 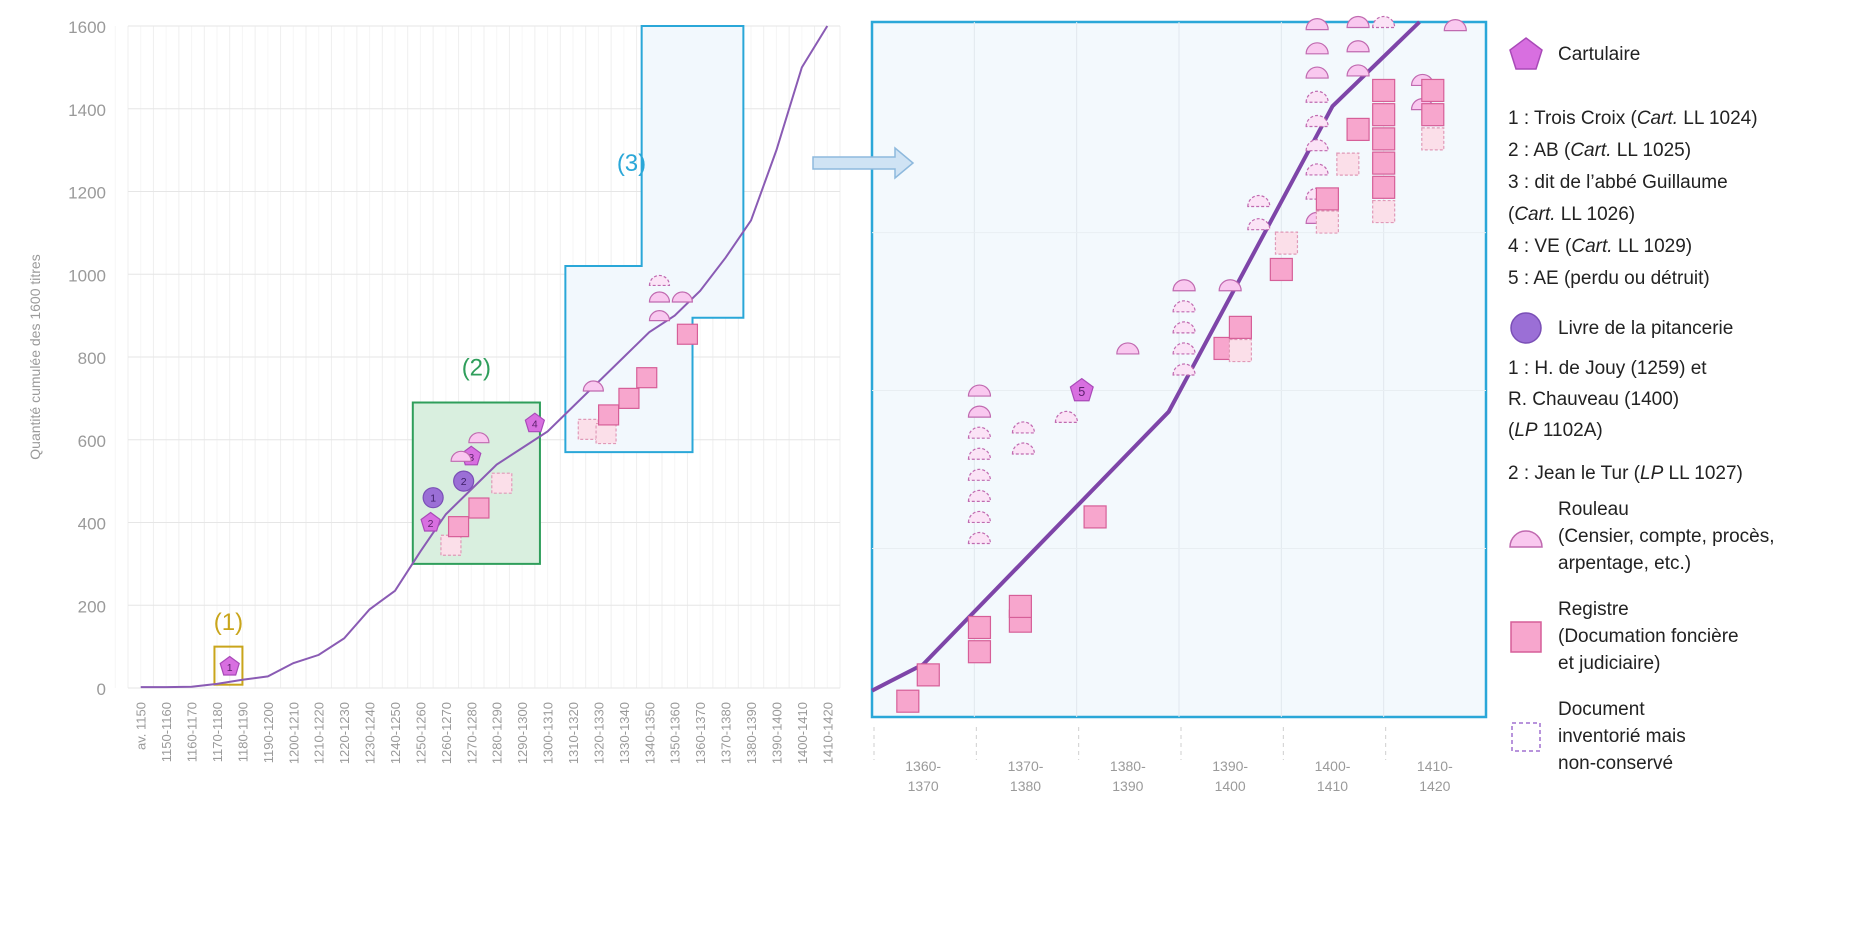 I want to click on cartulaire-marker-label: 3, so click(x=471, y=458).